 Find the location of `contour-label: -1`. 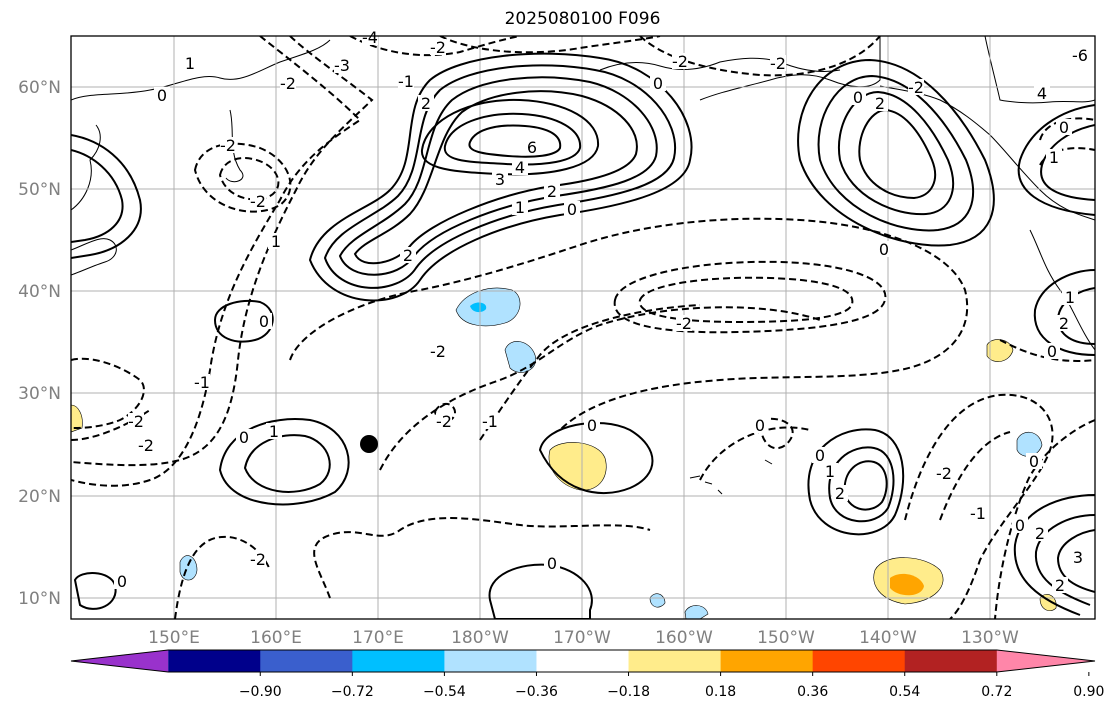

contour-label: -1 is located at coordinates (490, 421).